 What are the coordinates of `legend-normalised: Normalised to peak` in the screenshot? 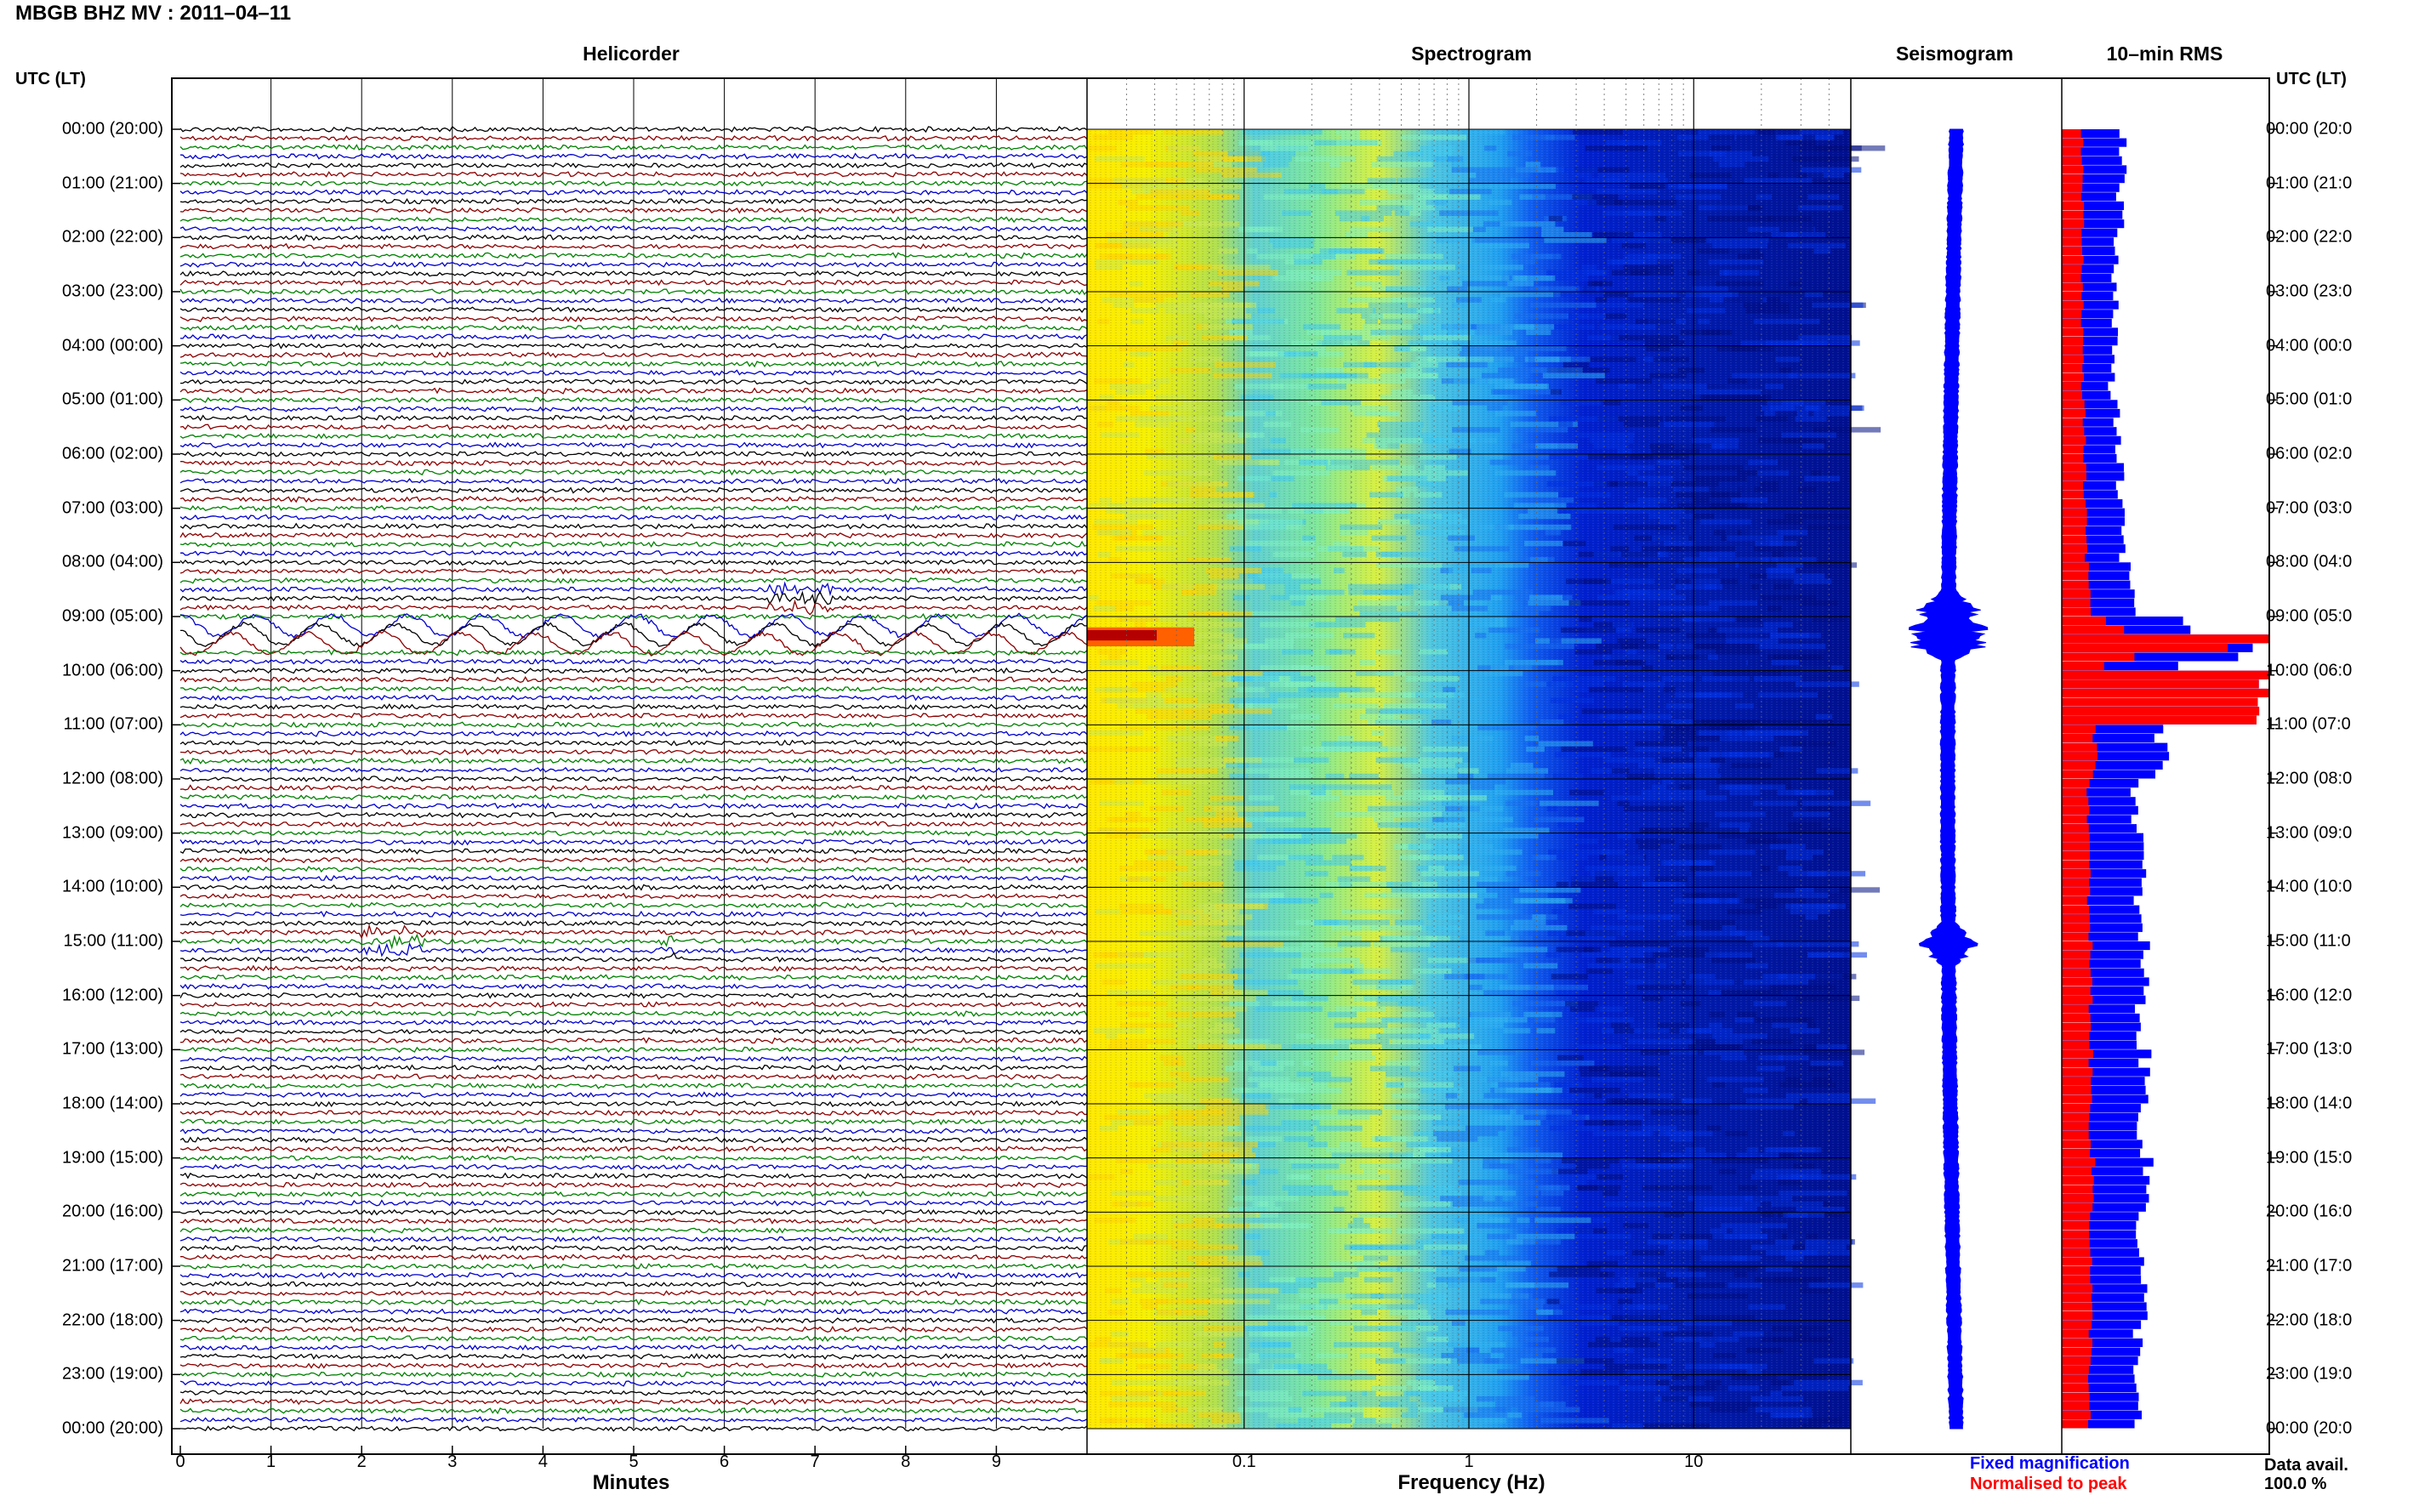 It's located at (2048, 1484).